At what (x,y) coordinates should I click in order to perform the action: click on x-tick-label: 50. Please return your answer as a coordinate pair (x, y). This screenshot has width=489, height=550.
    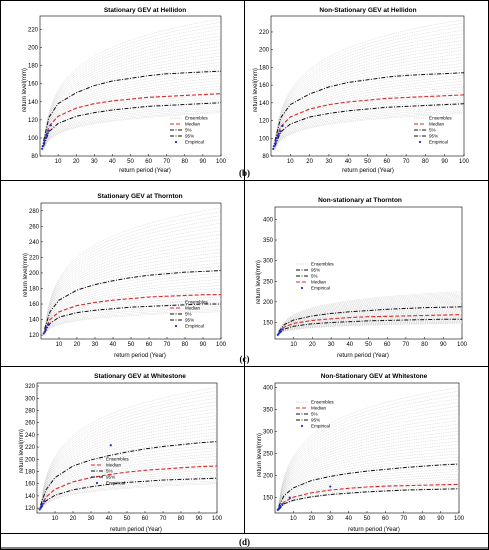
    Looking at the image, I should click on (368, 345).